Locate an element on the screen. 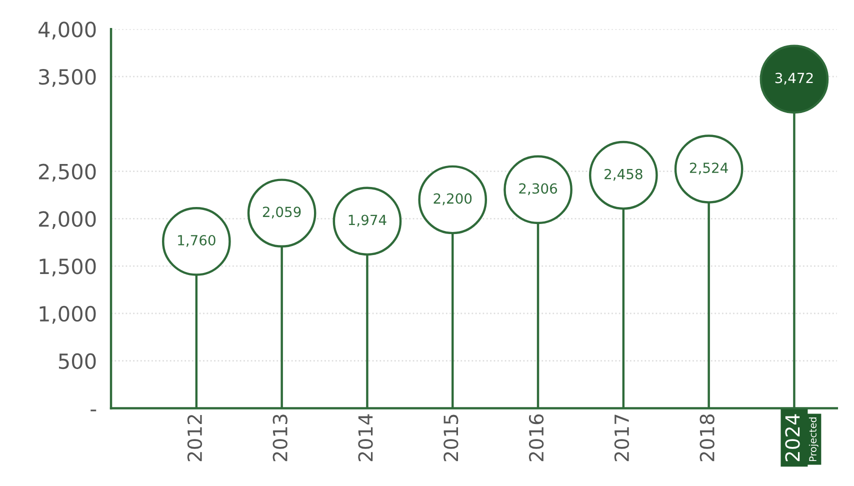 The image size is (854, 486). y-tick-label: 1,500 is located at coordinates (68, 267).